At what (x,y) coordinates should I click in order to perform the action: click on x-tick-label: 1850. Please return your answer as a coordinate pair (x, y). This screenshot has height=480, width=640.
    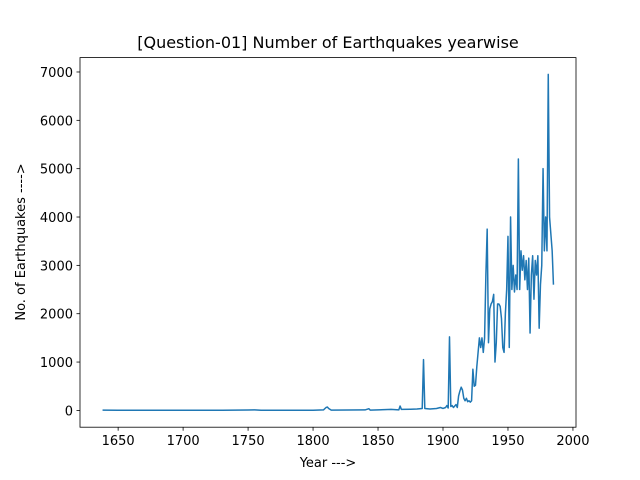
    Looking at the image, I should click on (377, 441).